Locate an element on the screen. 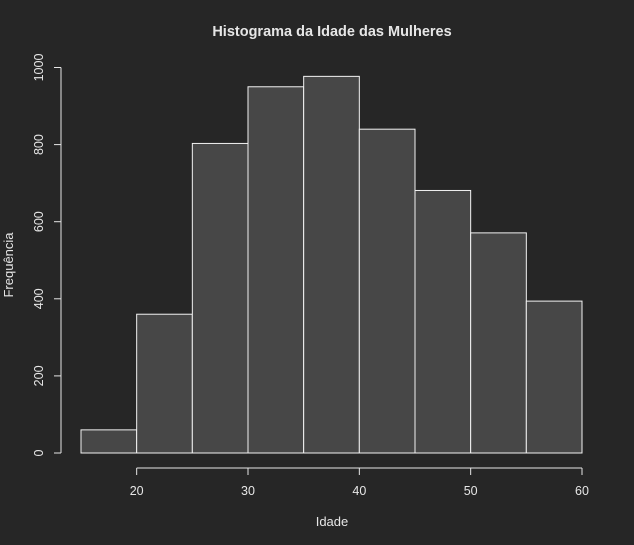 The width and height of the screenshot is (634, 545). y-tick-label: 800 is located at coordinates (39, 144).